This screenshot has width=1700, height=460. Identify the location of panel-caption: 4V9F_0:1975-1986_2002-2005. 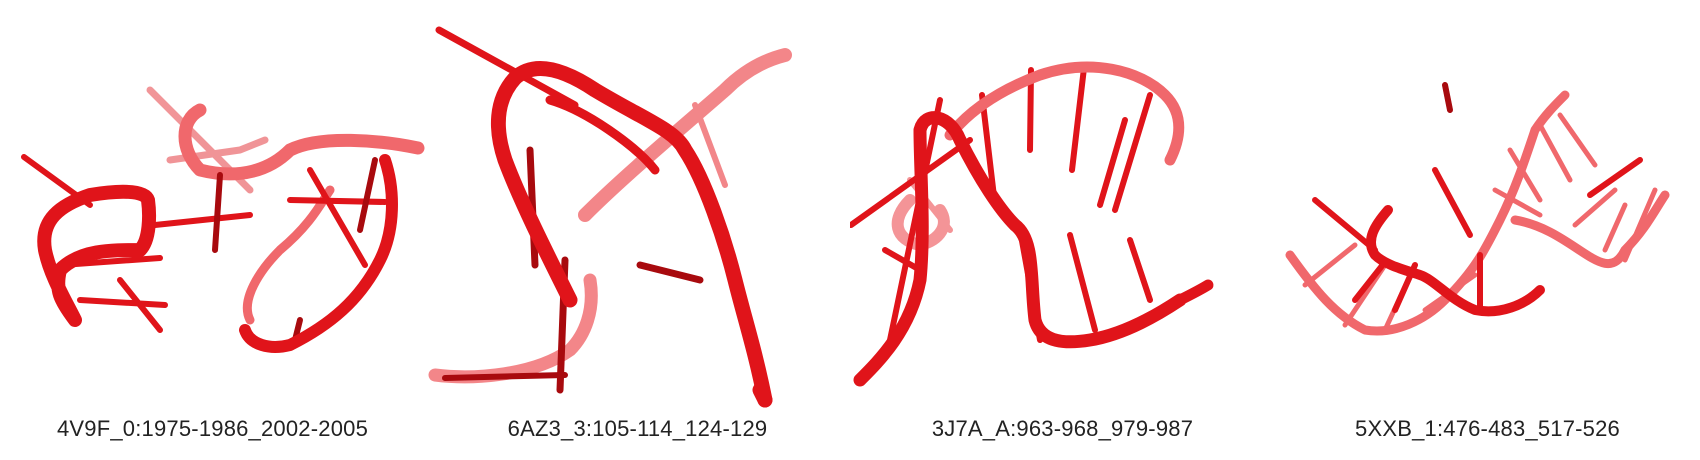
(212, 428).